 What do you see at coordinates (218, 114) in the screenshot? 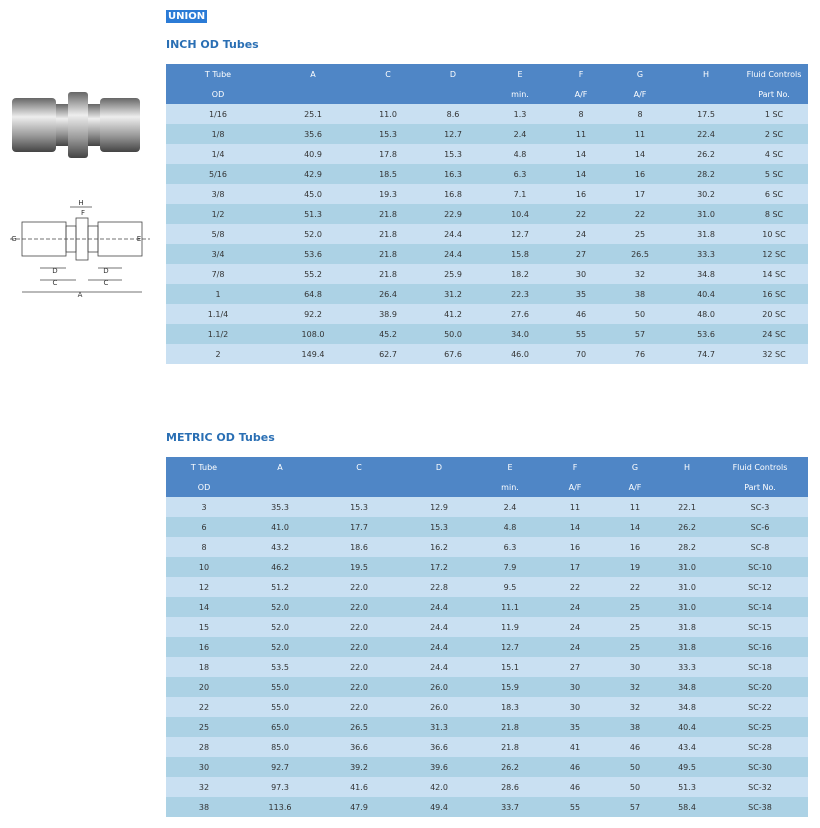
I see `cell: 1/16` at bounding box center [218, 114].